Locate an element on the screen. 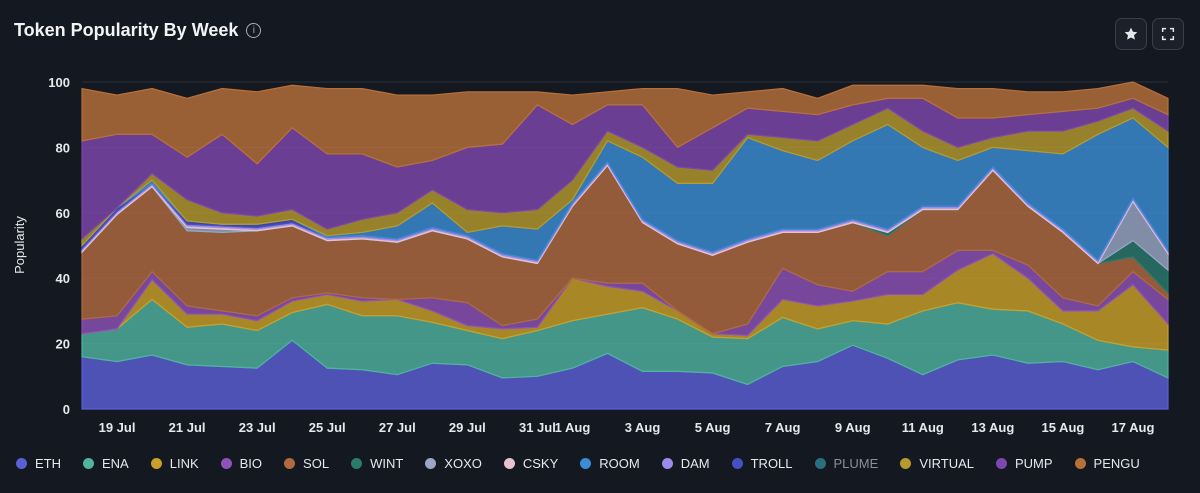 The height and width of the screenshot is (493, 1200). x-tick-label: 31 Jul is located at coordinates (537, 427).